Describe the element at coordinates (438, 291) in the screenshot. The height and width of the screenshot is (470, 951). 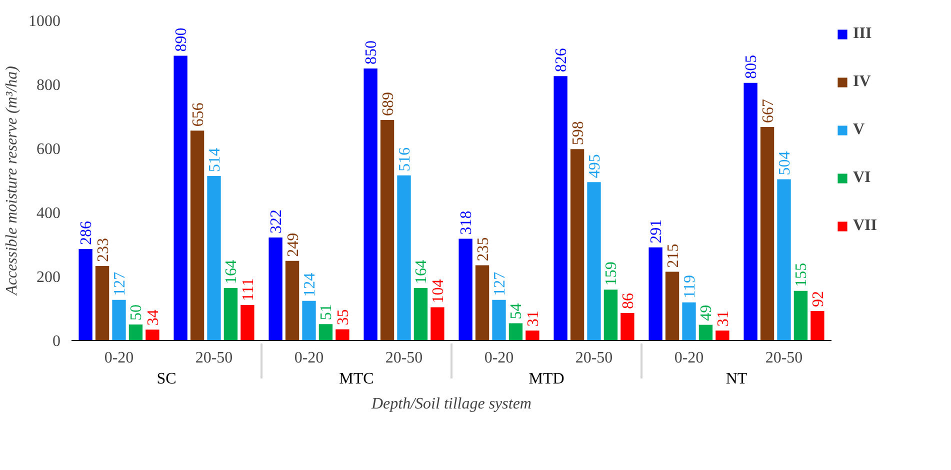
I see `data-label: 104` at that location.